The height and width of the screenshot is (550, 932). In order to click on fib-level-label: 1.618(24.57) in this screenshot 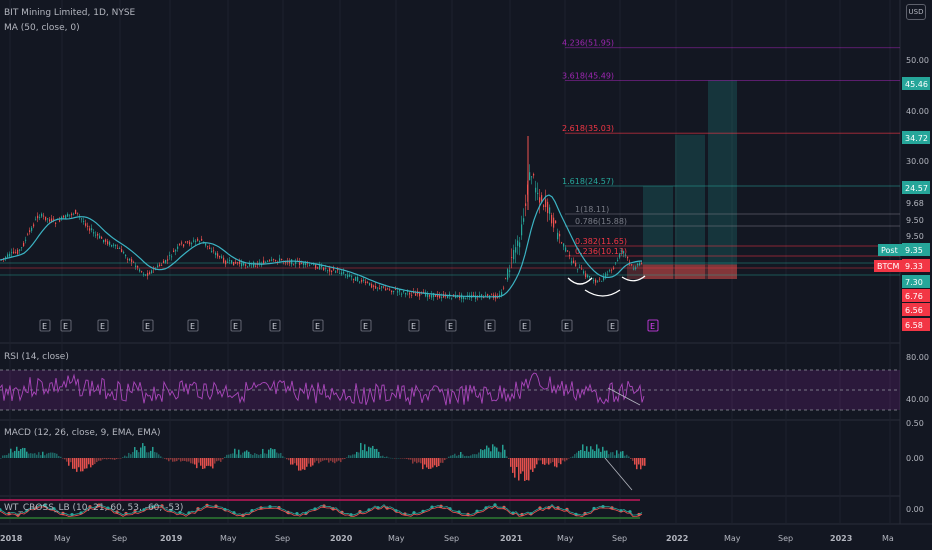, I will do `click(588, 181)`.